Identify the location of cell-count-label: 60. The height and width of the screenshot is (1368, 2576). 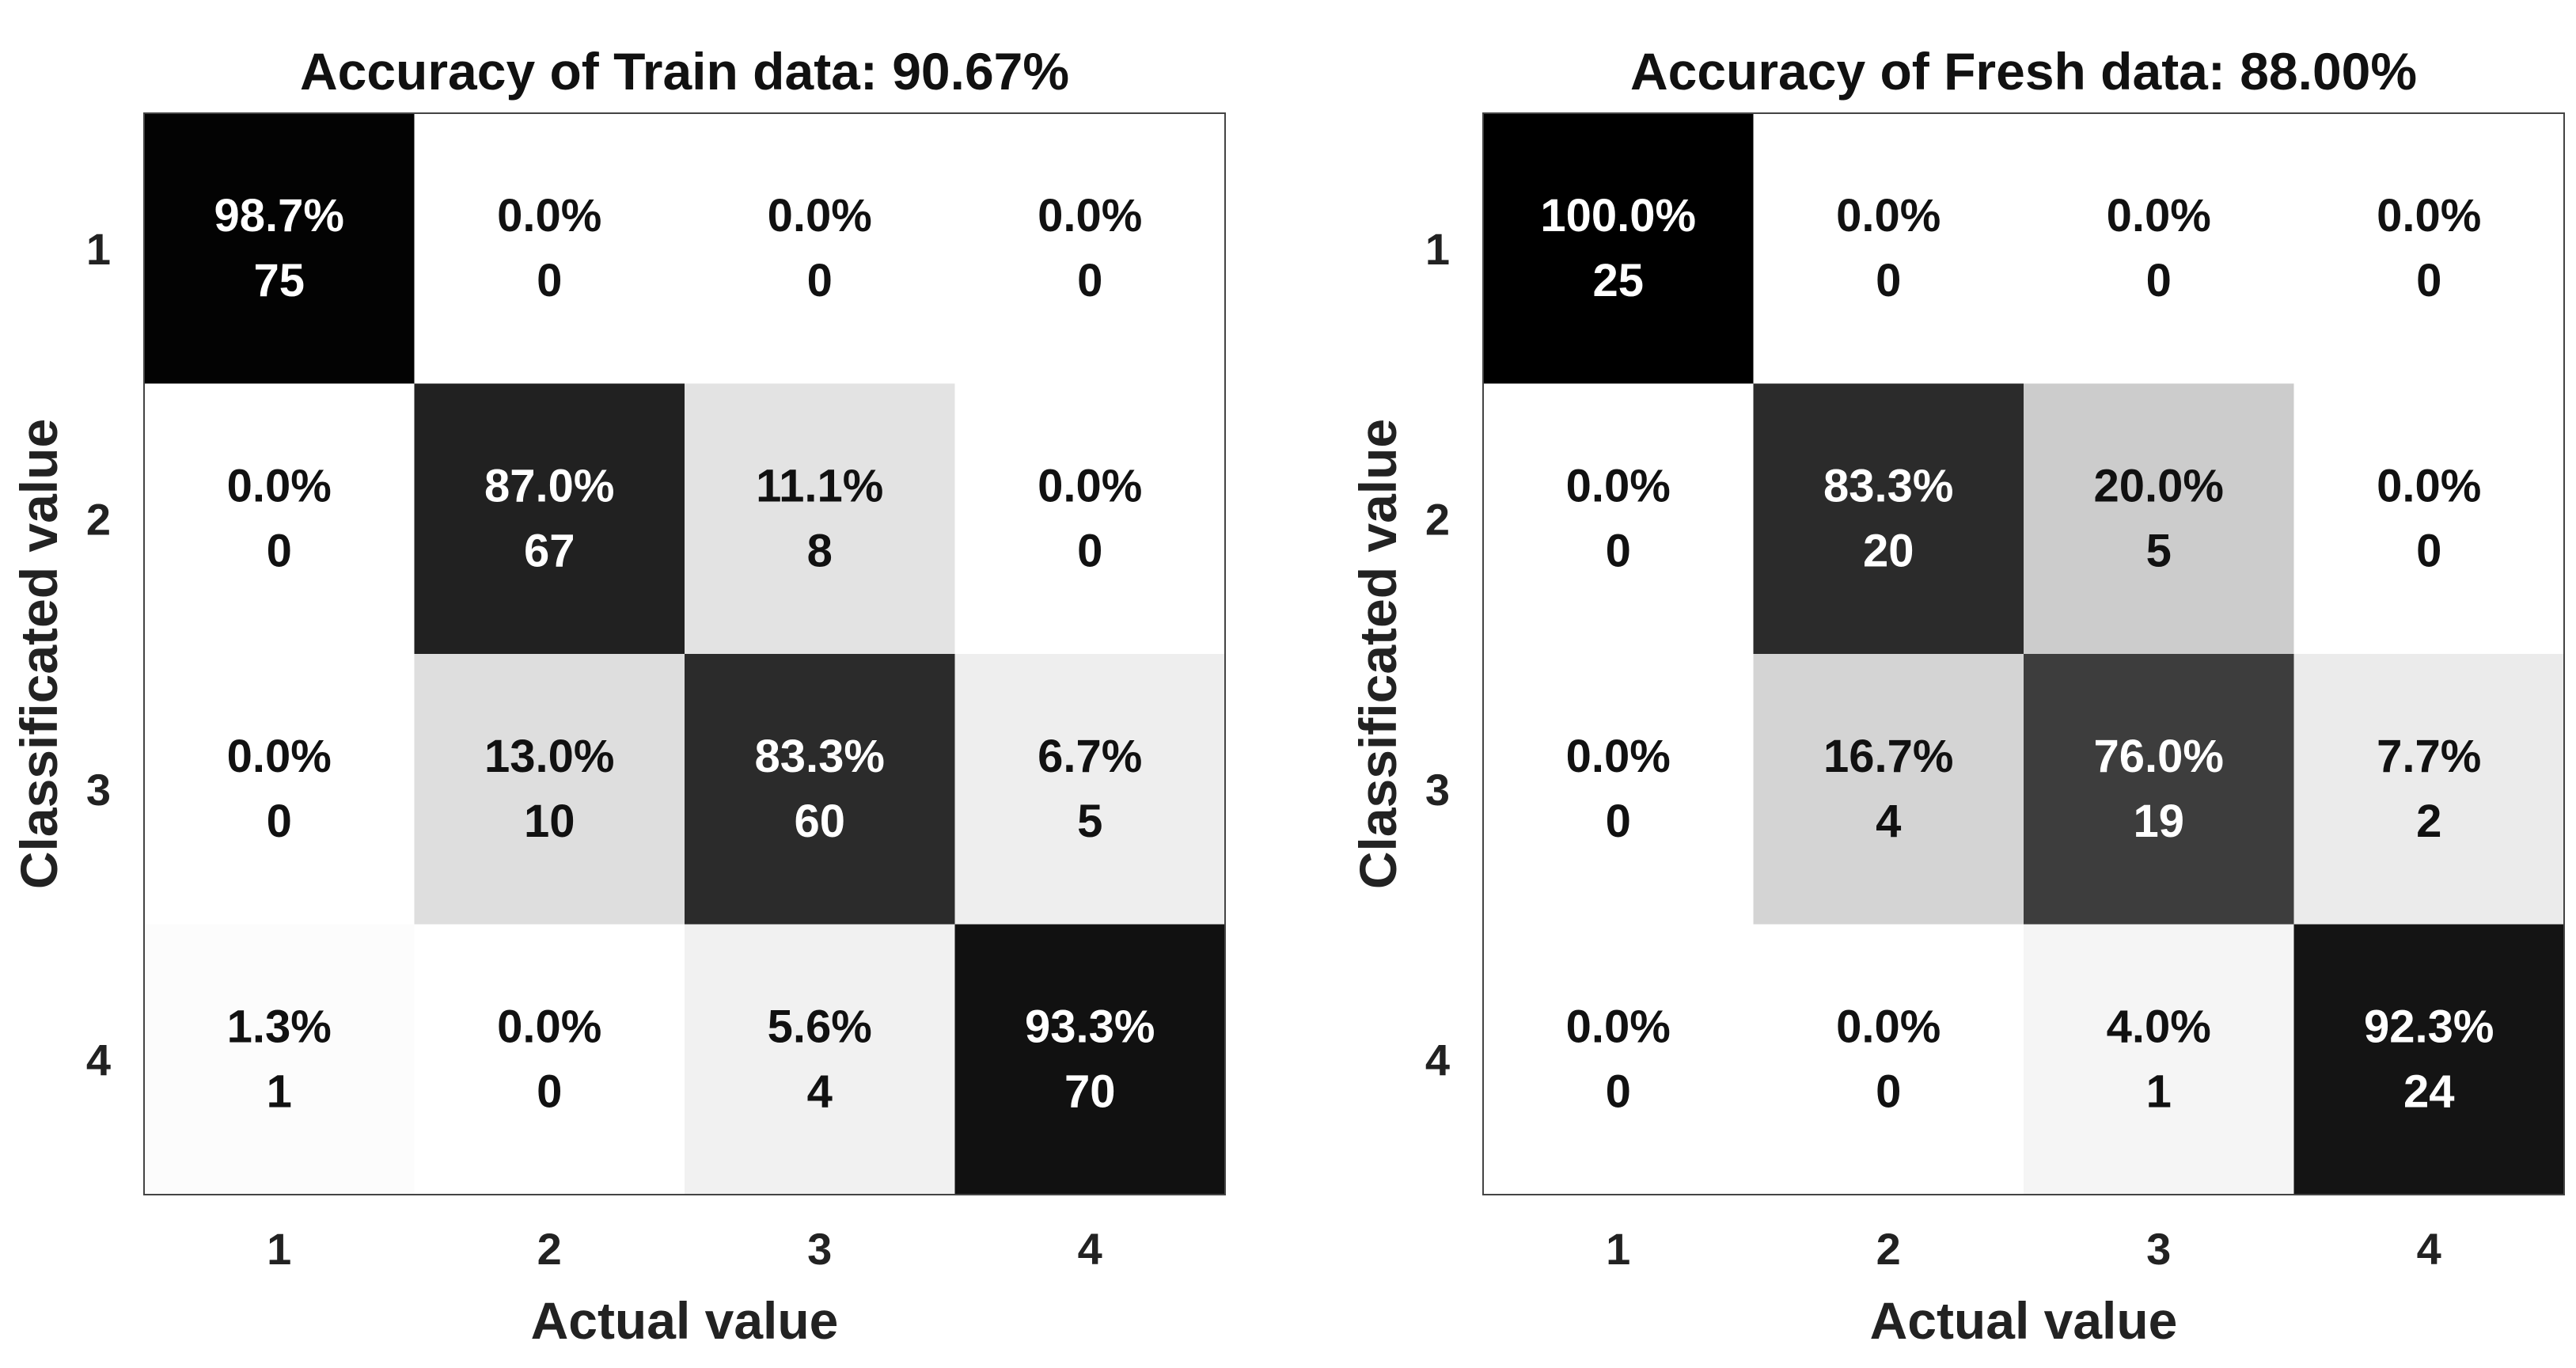
(819, 821).